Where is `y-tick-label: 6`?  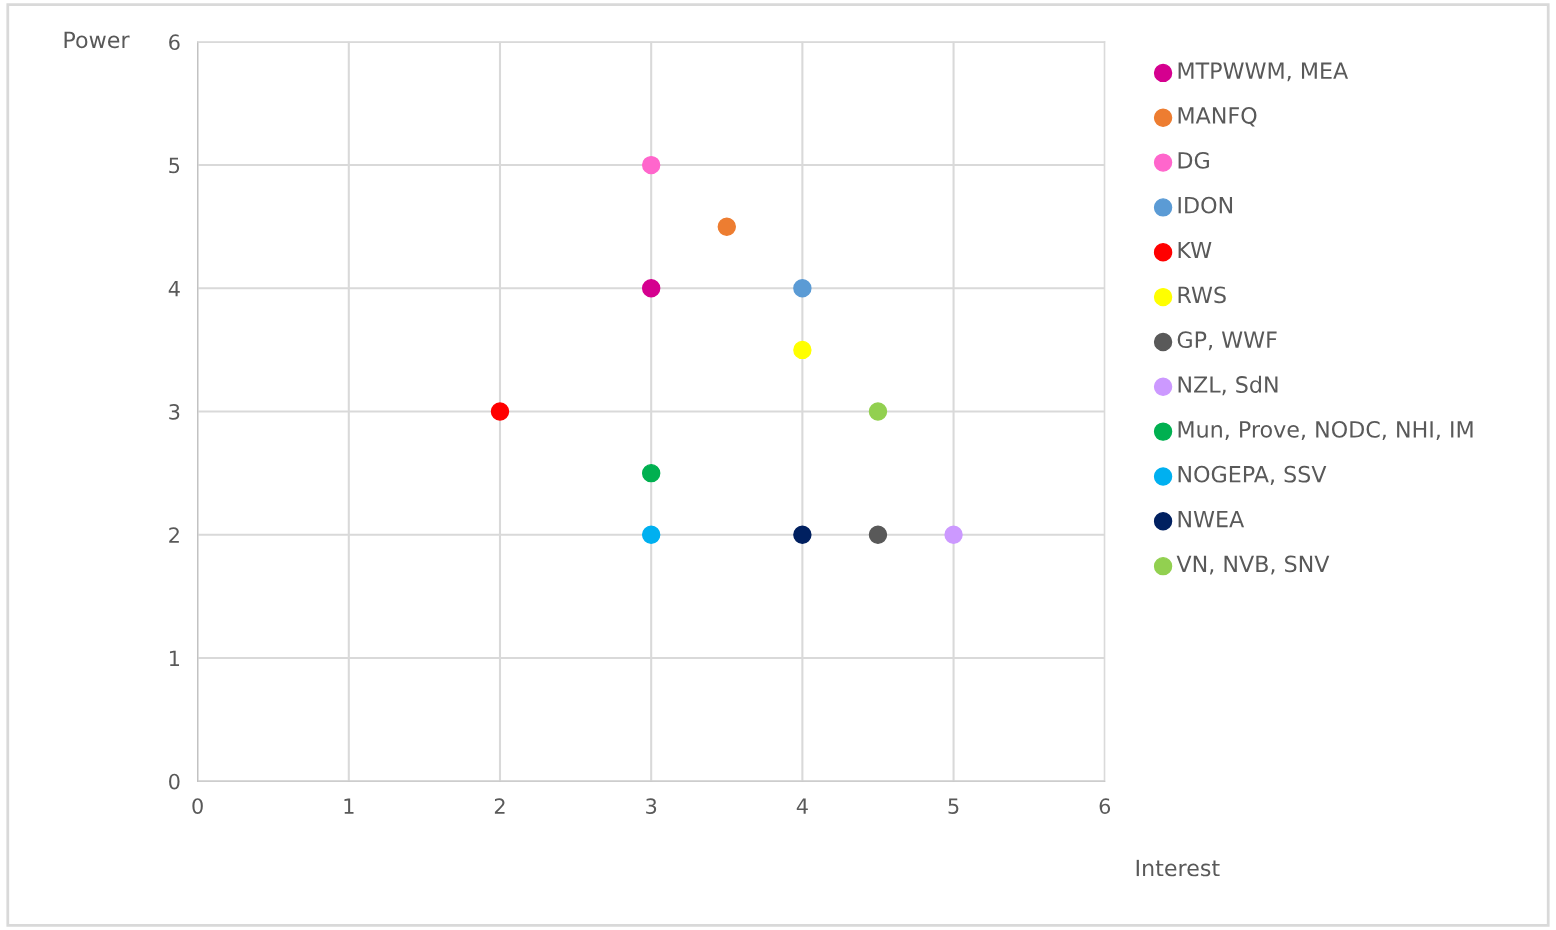
y-tick-label: 6 is located at coordinates (174, 42).